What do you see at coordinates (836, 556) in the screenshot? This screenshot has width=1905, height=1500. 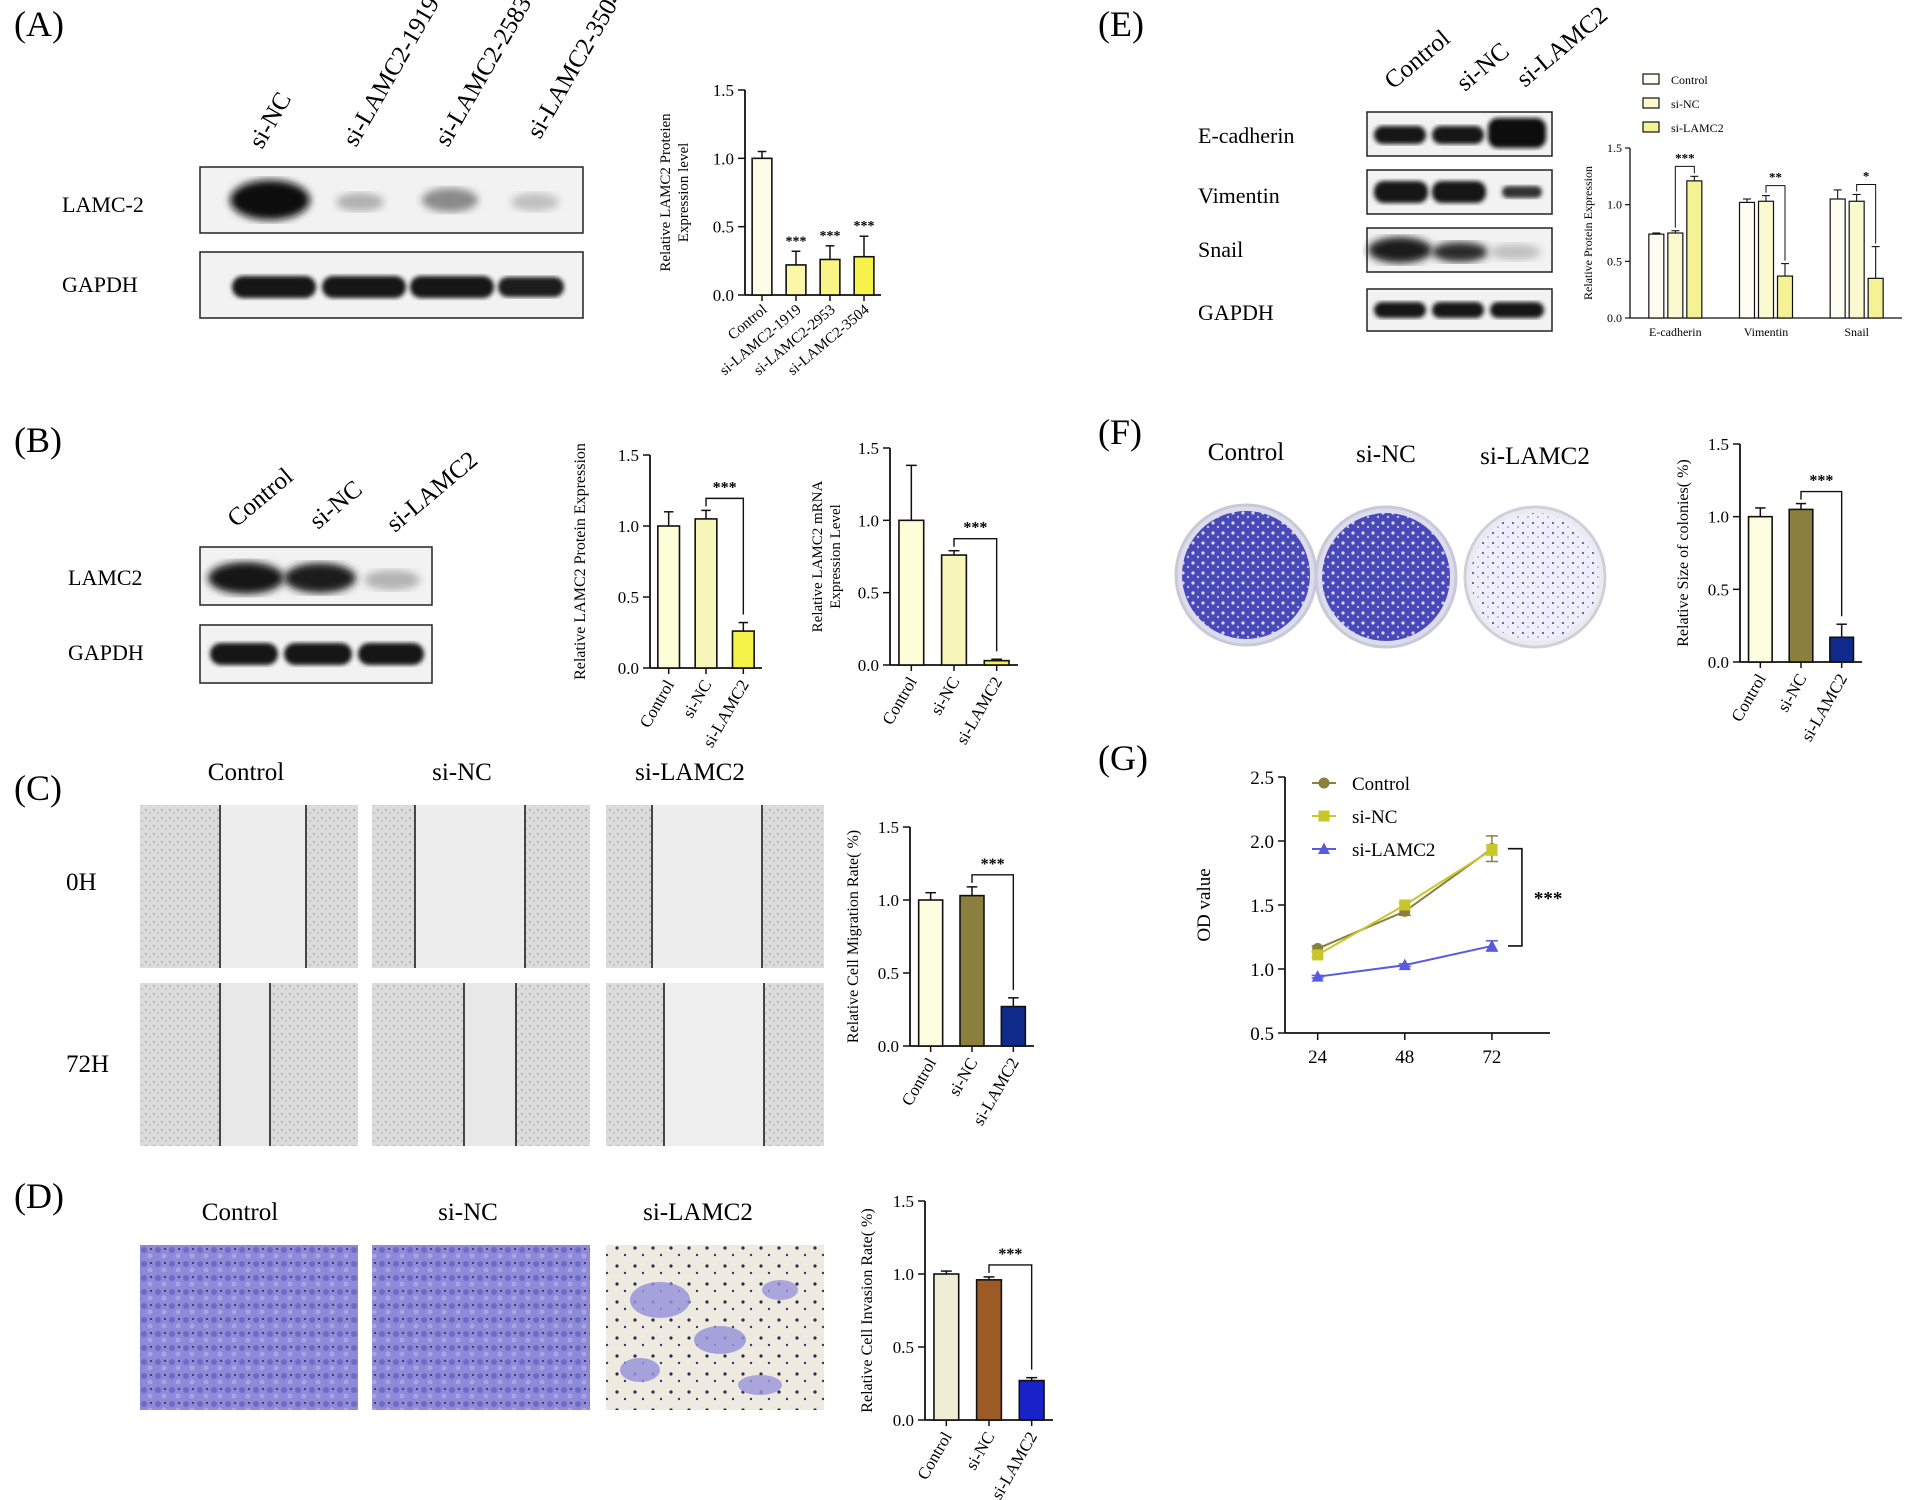 I see `y-axis-label-line: Expression Level` at bounding box center [836, 556].